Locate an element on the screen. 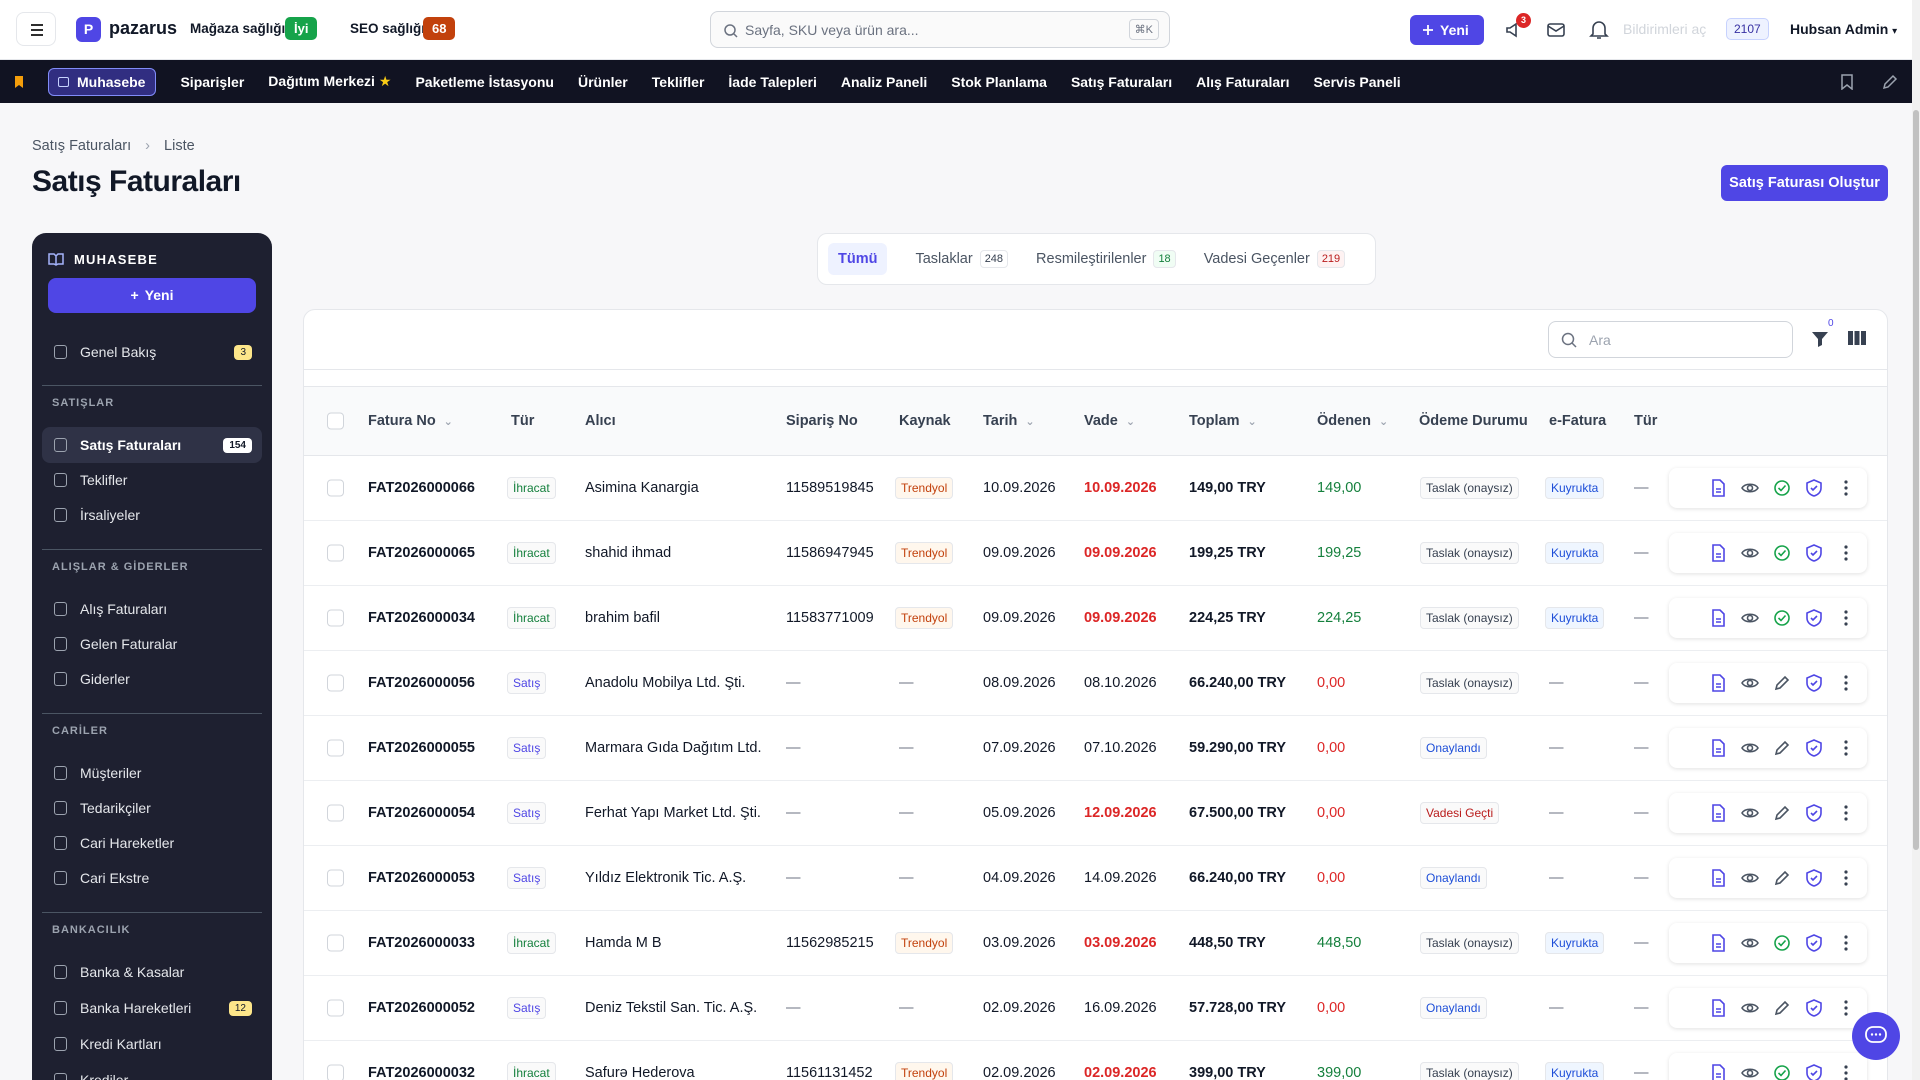 This screenshot has width=1920, height=1080. sidebar-item: Tedarikçiler is located at coordinates (152, 808).